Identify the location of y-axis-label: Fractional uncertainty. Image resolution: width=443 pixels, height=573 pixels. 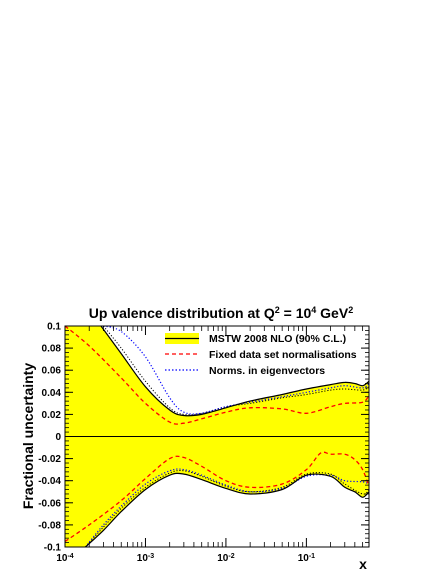
(28, 436).